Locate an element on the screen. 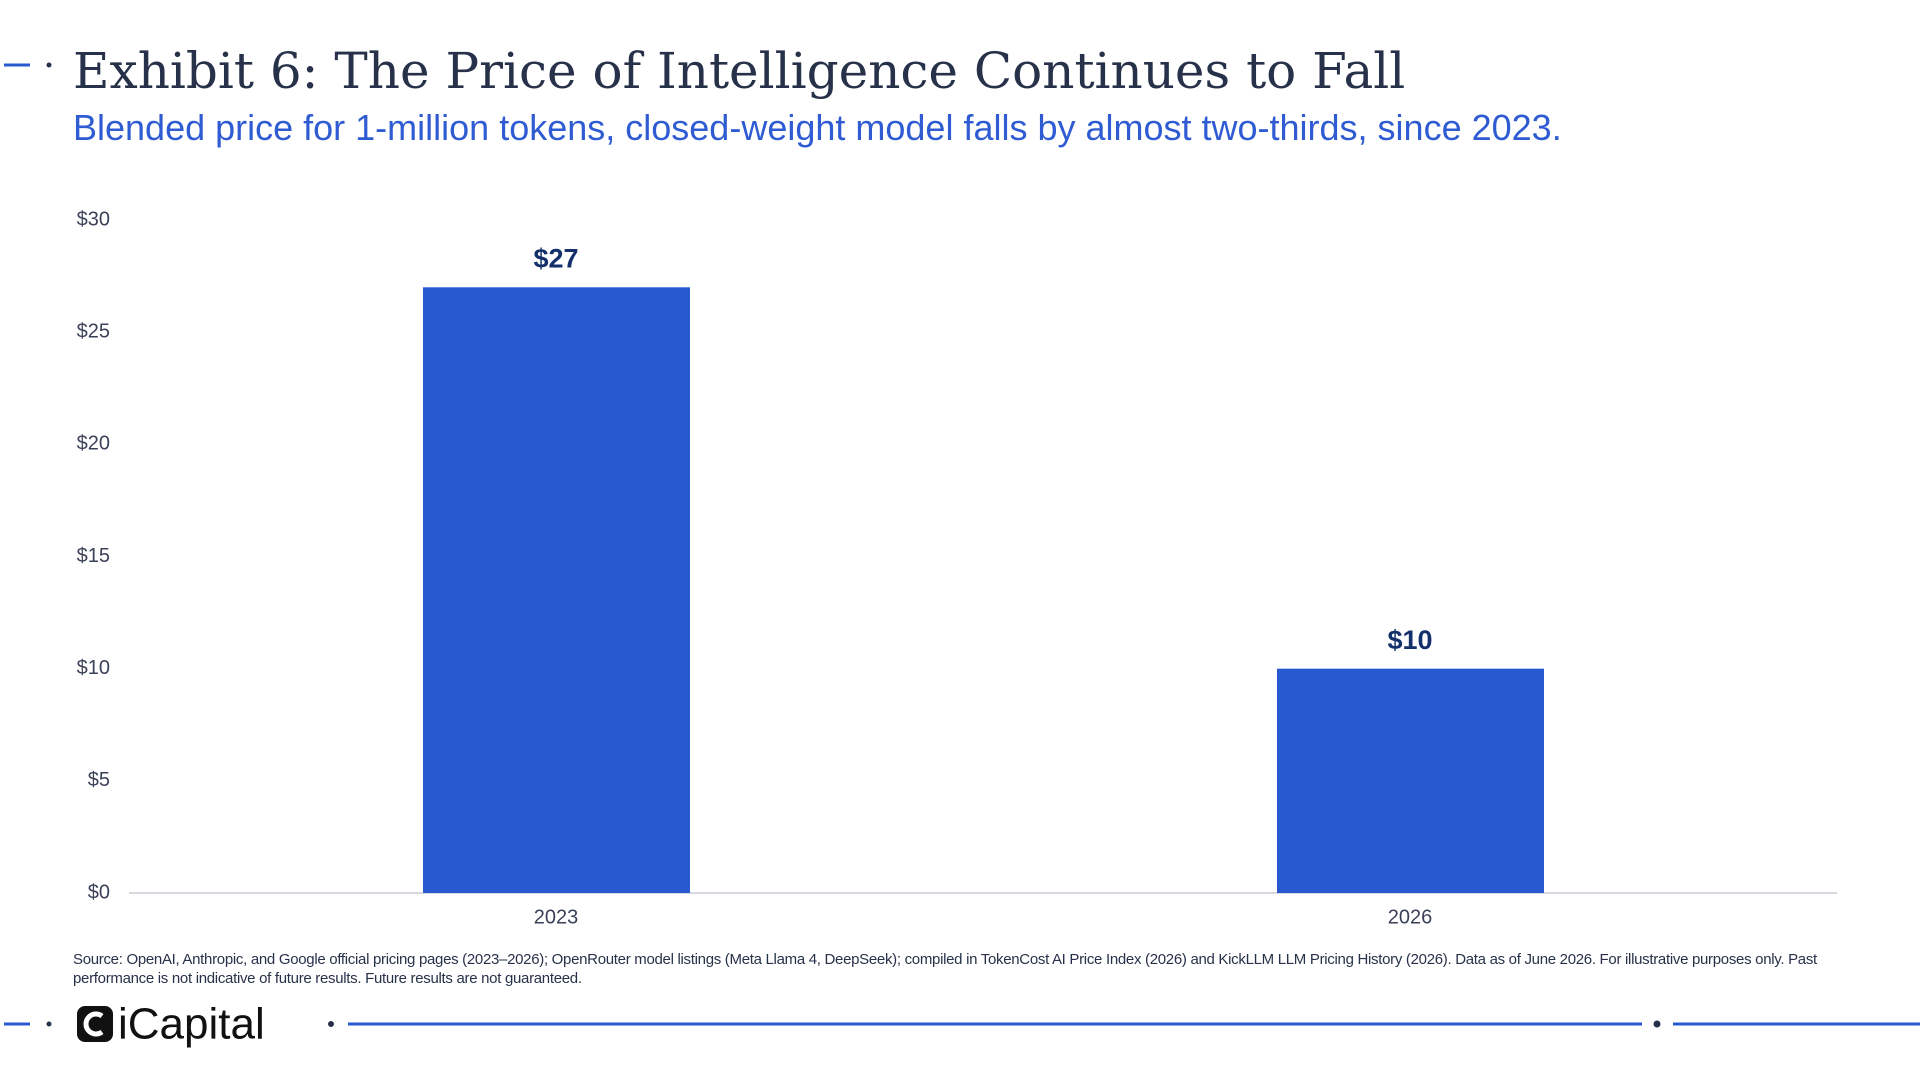  logo-icon-mark is located at coordinates (93, 1024).